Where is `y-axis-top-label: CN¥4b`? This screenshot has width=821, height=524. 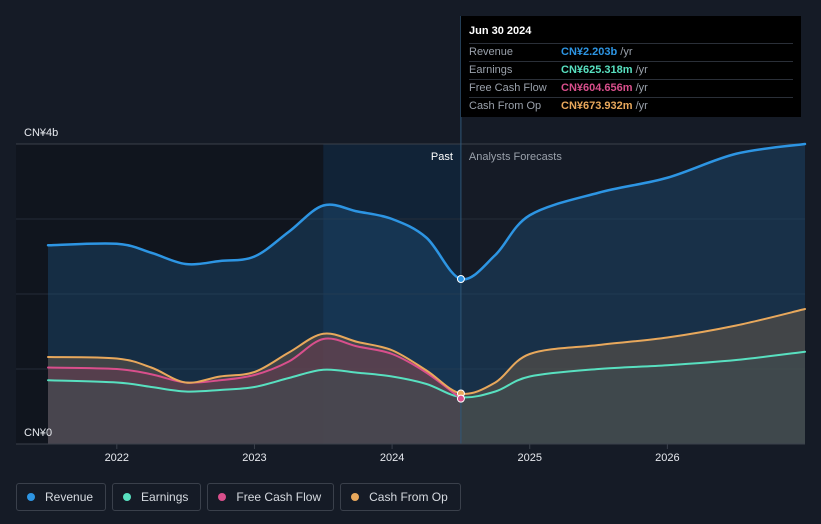
y-axis-top-label: CN¥4b is located at coordinates (41, 133).